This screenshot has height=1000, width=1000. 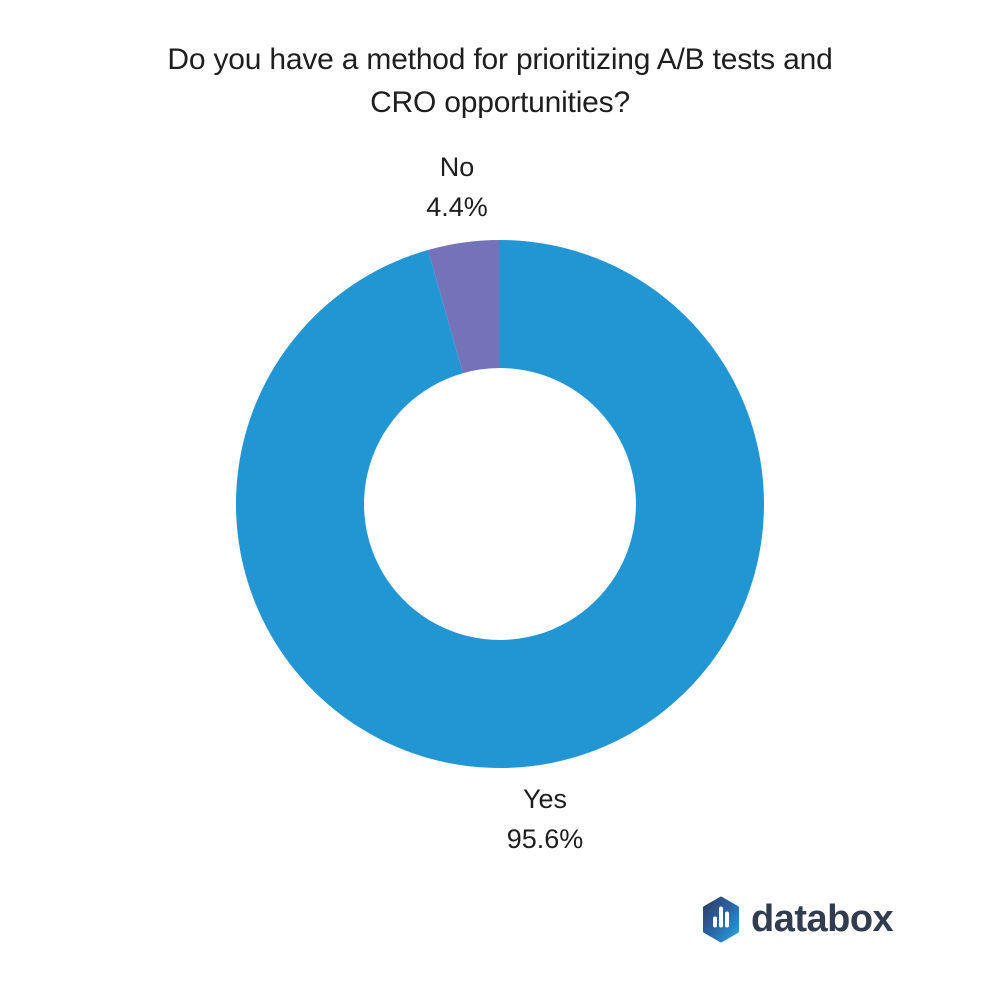 I want to click on chart-title-line-2: CRO opportunities?, so click(x=500, y=102).